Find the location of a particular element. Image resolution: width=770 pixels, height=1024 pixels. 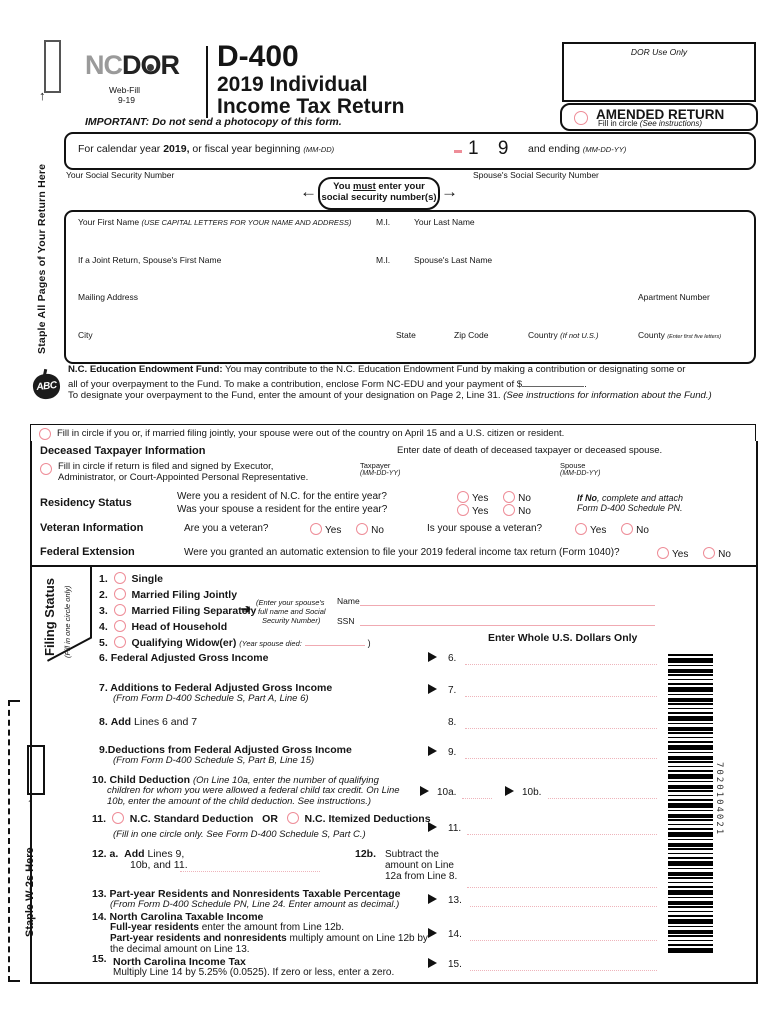

filing-1-label: Single is located at coordinates (147, 579).